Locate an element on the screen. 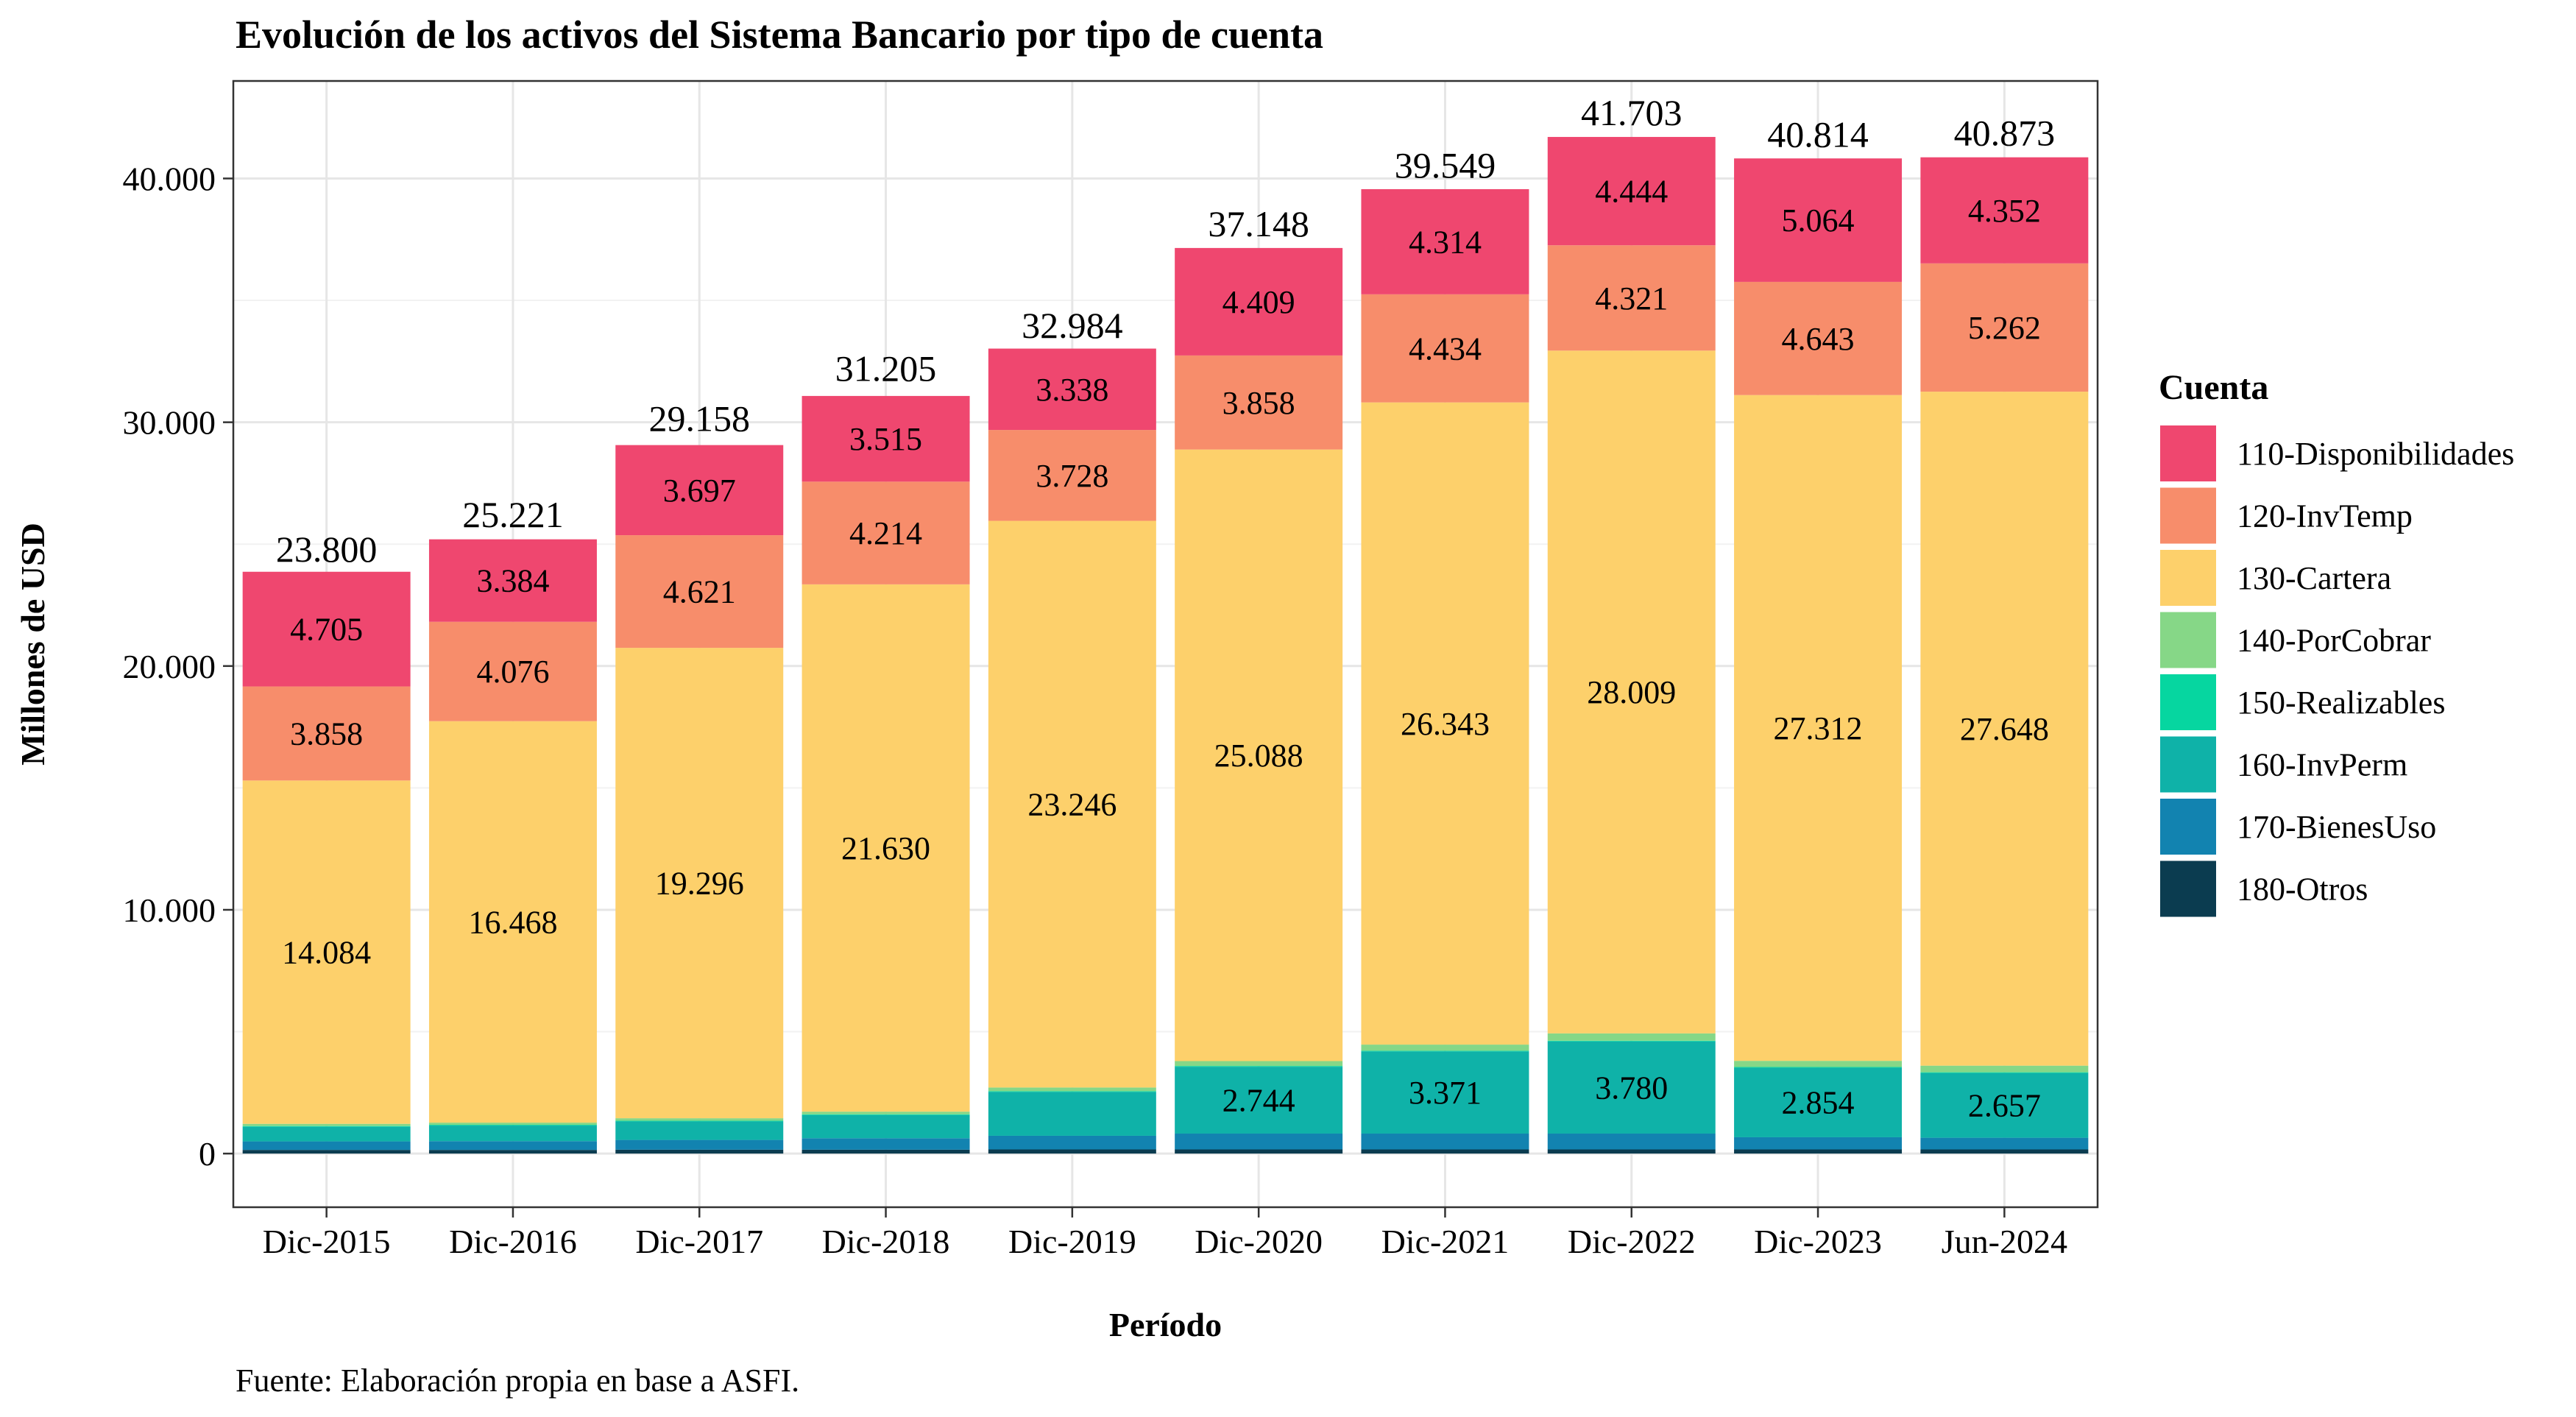 The width and height of the screenshot is (2576, 1417). segment-value-label: 4.076 is located at coordinates (512, 672).